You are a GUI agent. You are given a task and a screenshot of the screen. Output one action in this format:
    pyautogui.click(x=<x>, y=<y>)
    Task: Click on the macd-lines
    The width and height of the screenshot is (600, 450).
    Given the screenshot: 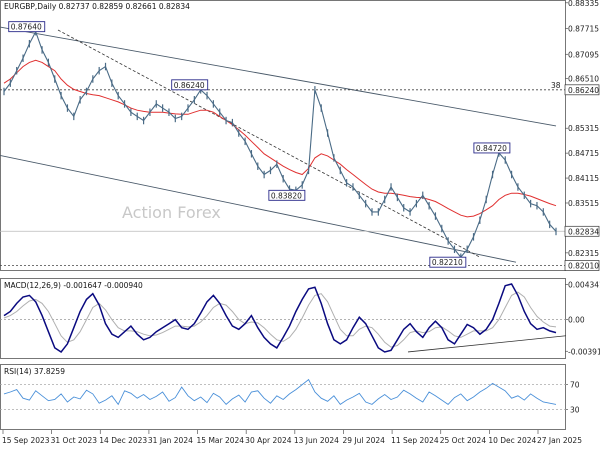 What is the action you would take?
    pyautogui.click(x=280, y=318)
    